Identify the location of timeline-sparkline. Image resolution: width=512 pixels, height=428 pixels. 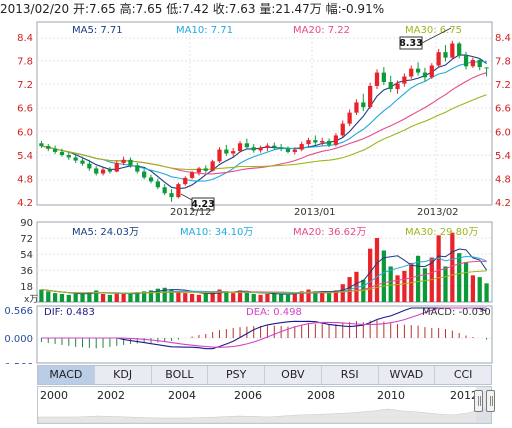
(264, 405).